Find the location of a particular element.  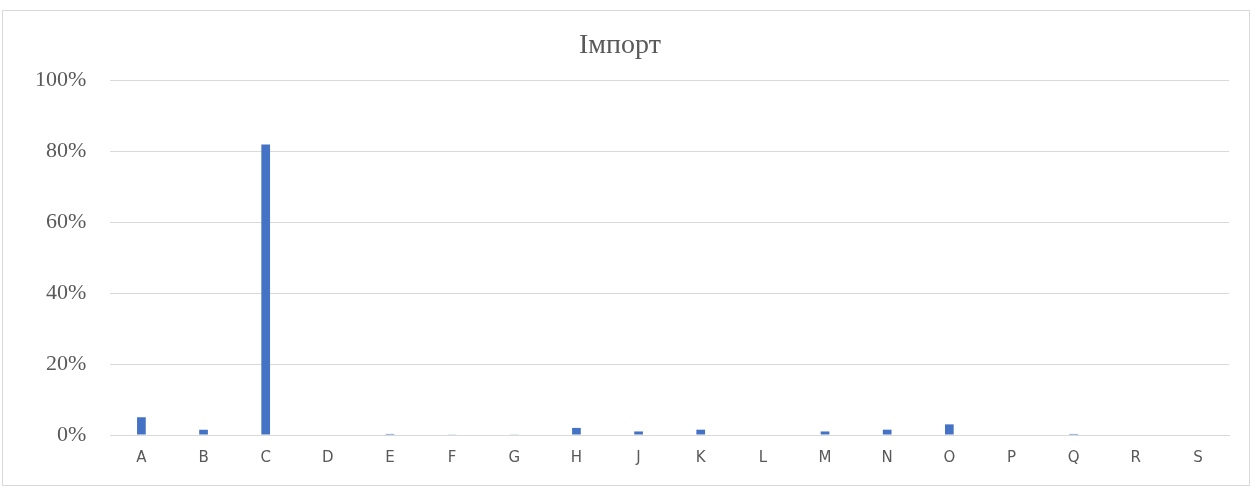

x-tick-label: N is located at coordinates (887, 456).